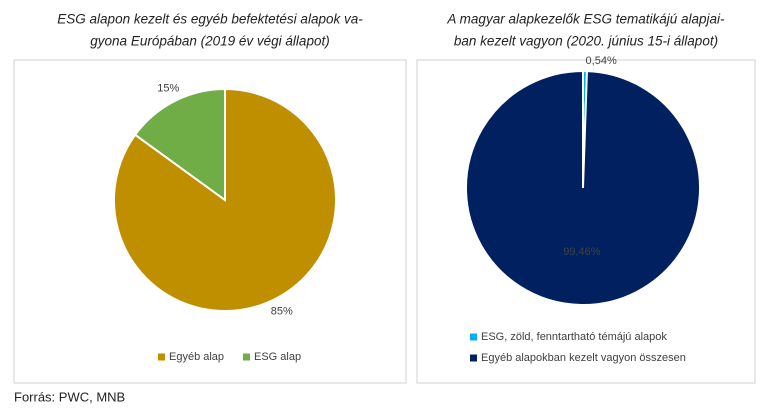 The width and height of the screenshot is (765, 417). Describe the element at coordinates (179, 144) in the screenshot. I see `pie-slice` at that location.